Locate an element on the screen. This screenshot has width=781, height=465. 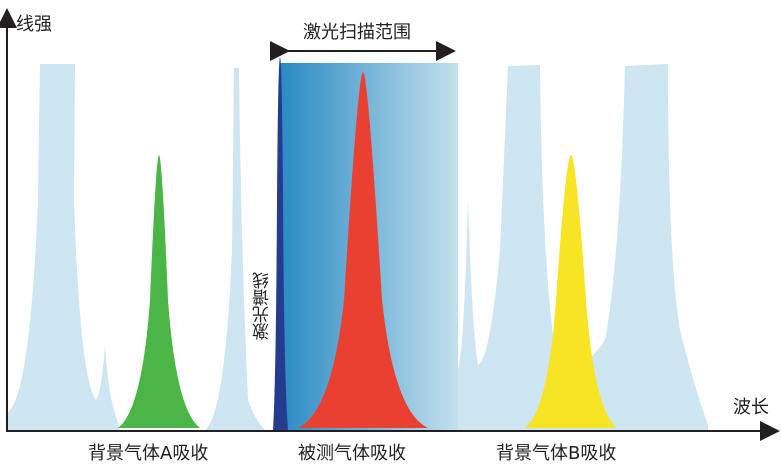
target-gas-absorption-peak is located at coordinates (363, 250).